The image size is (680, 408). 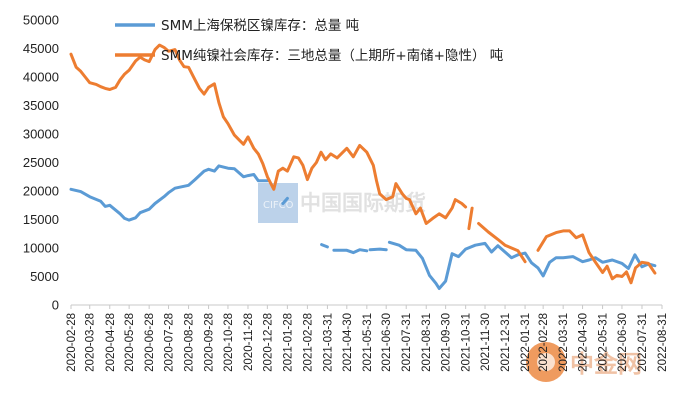 I want to click on y-tick-label: 35000, so click(x=41, y=105).